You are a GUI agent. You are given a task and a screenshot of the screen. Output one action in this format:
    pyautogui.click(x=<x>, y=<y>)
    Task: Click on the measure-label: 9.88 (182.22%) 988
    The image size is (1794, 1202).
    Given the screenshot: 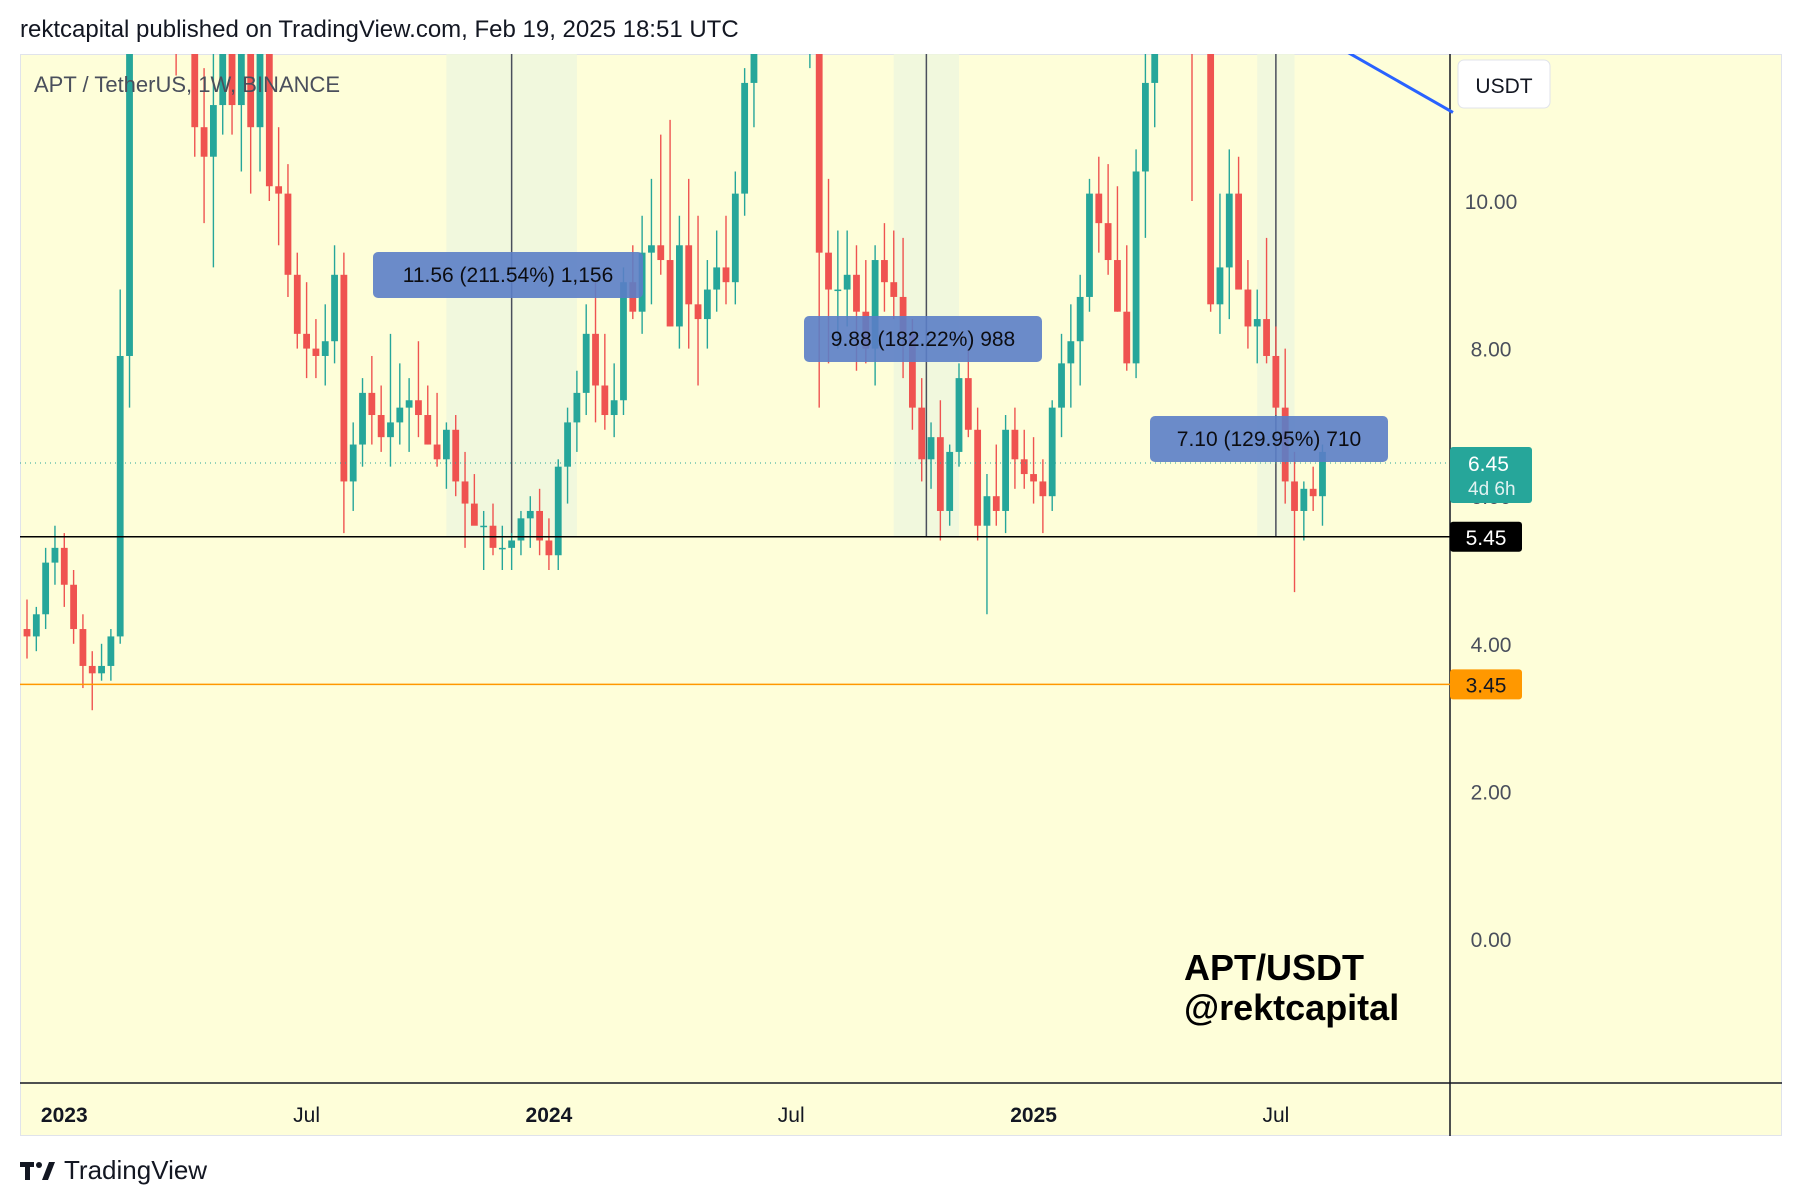 What is the action you would take?
    pyautogui.click(x=923, y=339)
    